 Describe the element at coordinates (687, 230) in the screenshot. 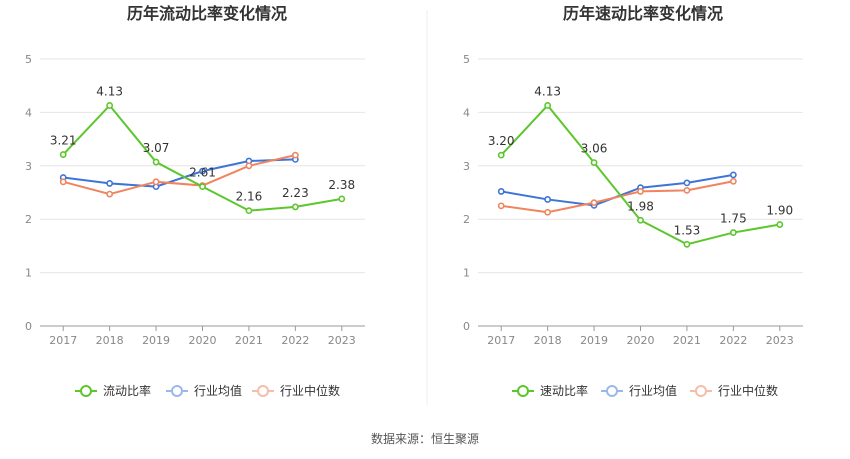

I see `data-label: 1.53` at that location.